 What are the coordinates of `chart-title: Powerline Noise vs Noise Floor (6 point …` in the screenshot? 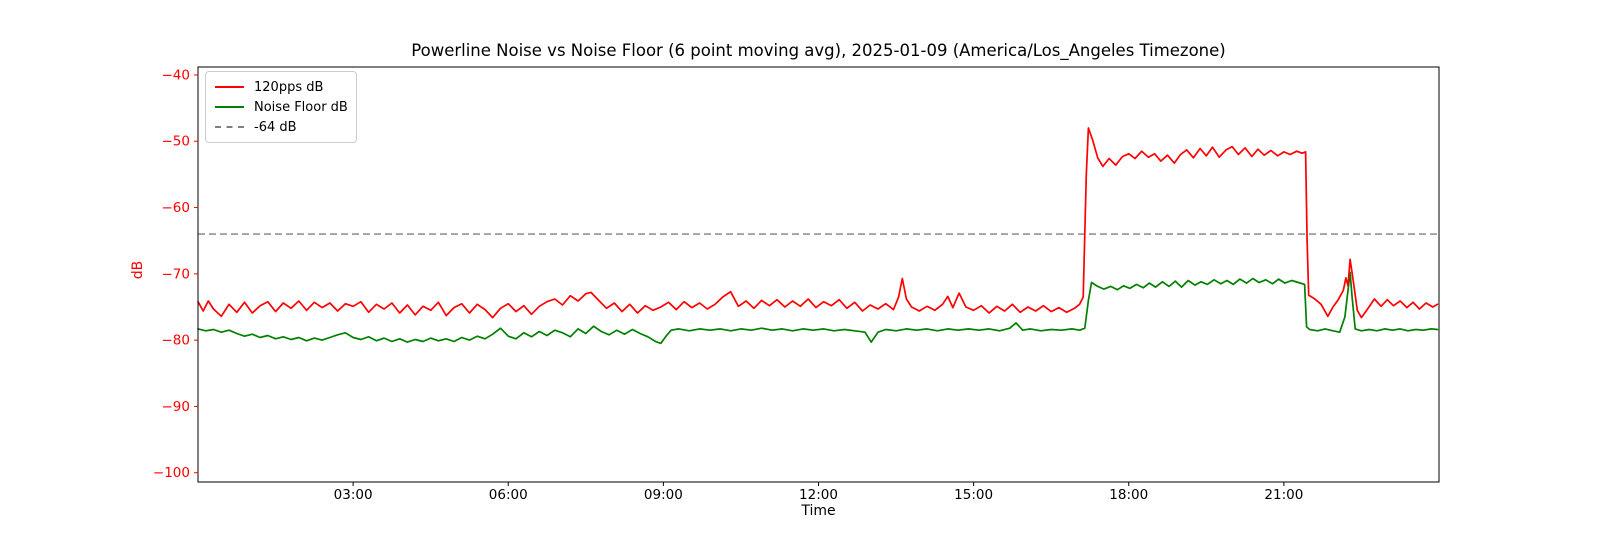 It's located at (818, 50).